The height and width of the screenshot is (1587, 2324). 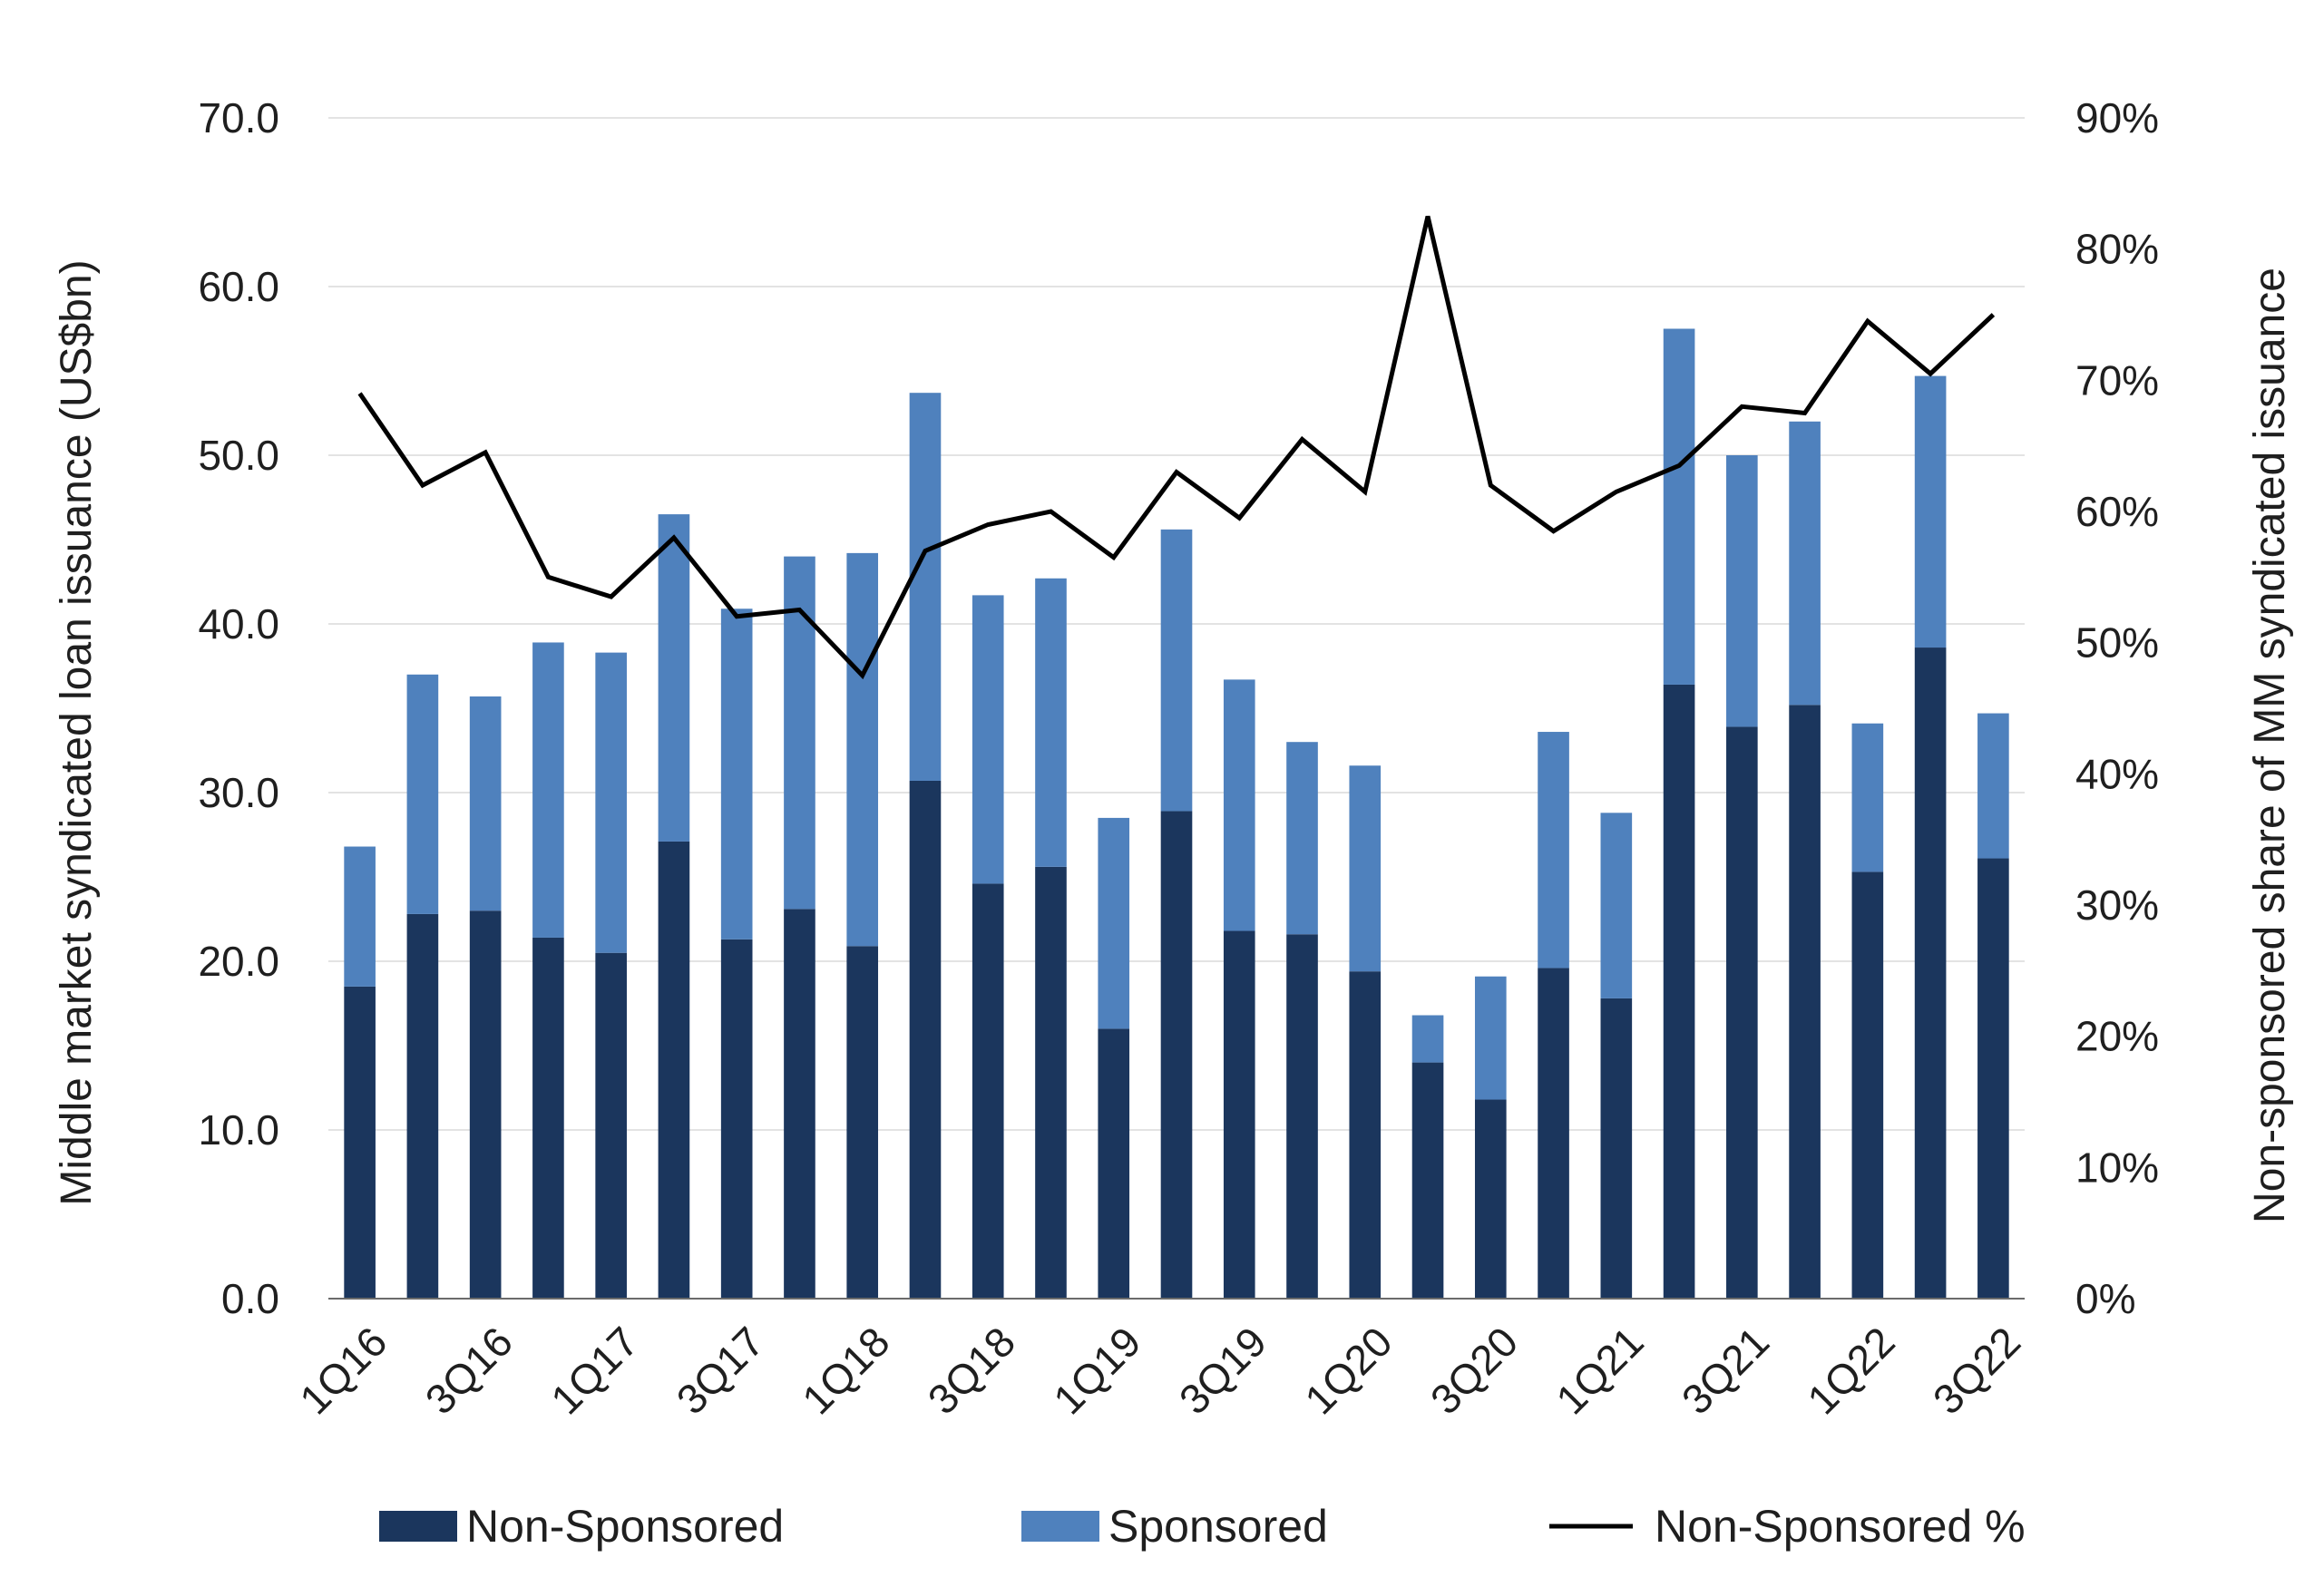 What do you see at coordinates (1218, 1526) in the screenshot?
I see `legend-label: Sponsored` at bounding box center [1218, 1526].